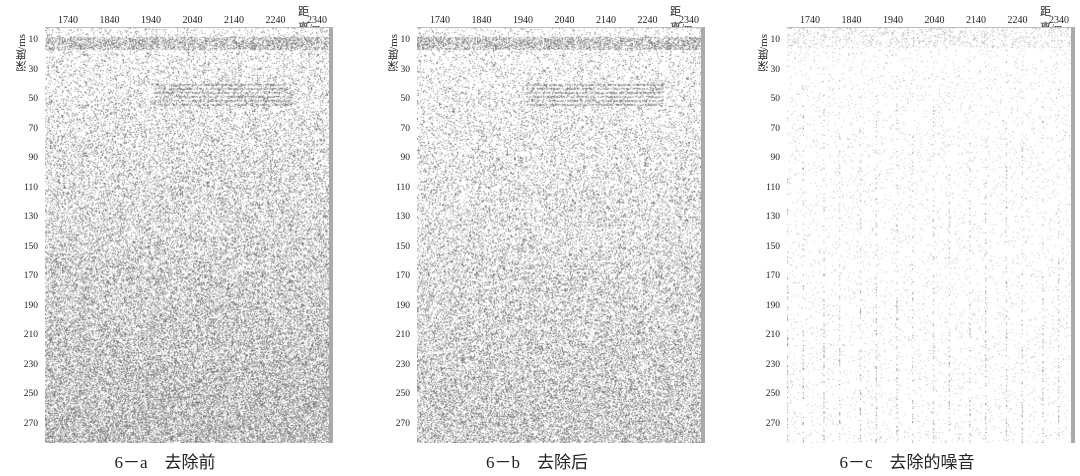 Image resolution: width=1080 pixels, height=476 pixels. What do you see at coordinates (165, 462) in the screenshot?
I see `panel-caption: 6－a 去除前` at bounding box center [165, 462].